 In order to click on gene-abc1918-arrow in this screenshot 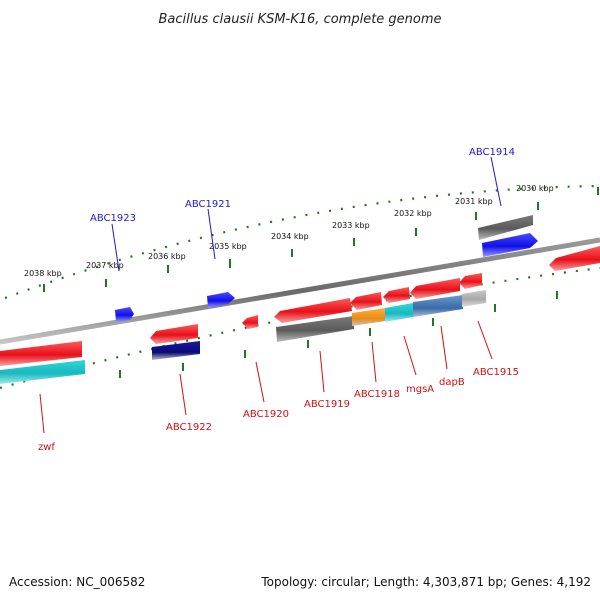, I will do `click(366, 301)`.